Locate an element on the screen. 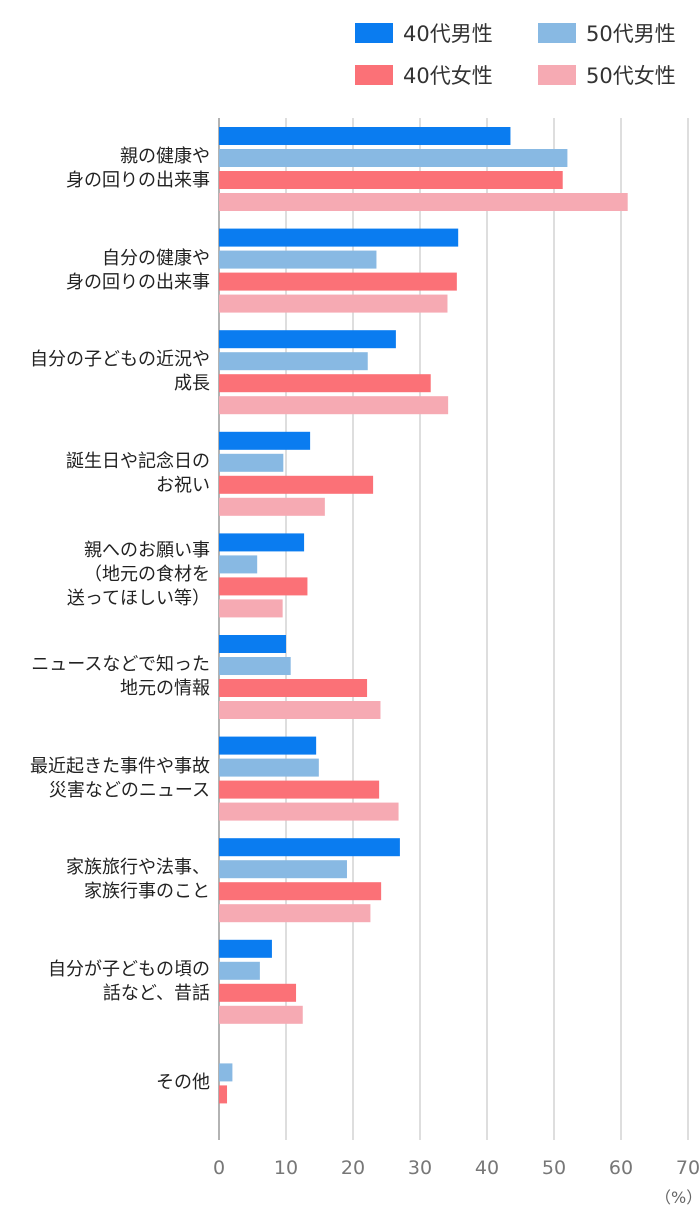 This screenshot has width=700, height=1222. x-tick-label: 10 is located at coordinates (286, 1168).